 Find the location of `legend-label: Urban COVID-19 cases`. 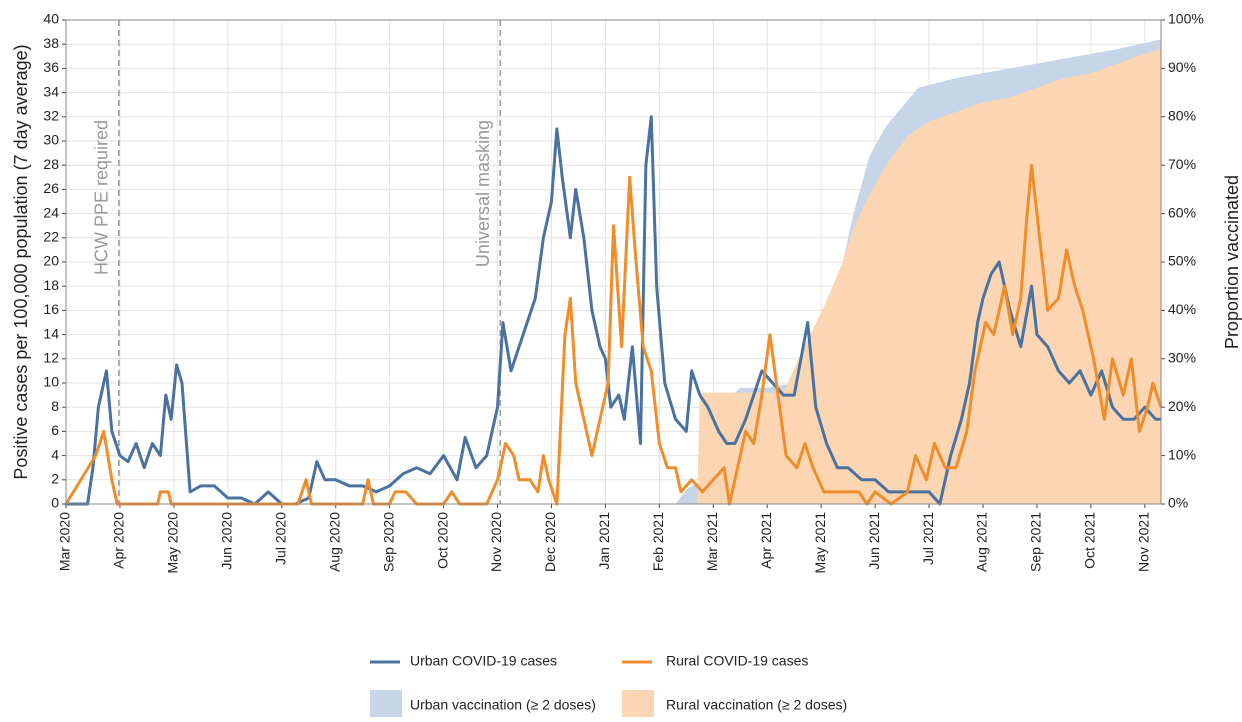

legend-label: Urban COVID-19 cases is located at coordinates (483, 661).